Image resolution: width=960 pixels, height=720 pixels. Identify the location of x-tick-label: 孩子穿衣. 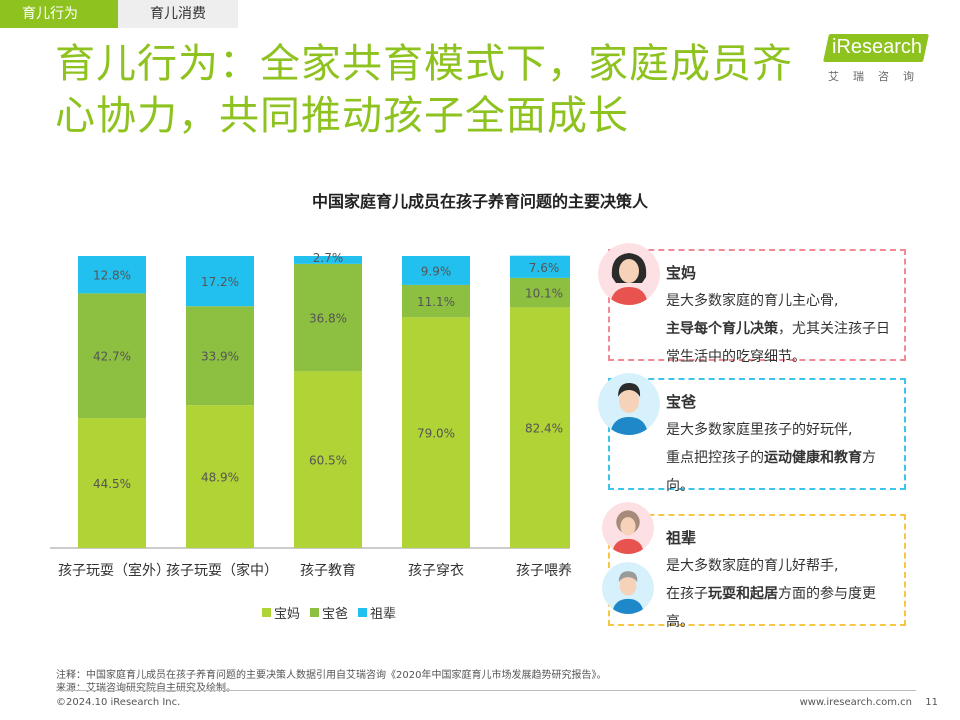
(436, 571).